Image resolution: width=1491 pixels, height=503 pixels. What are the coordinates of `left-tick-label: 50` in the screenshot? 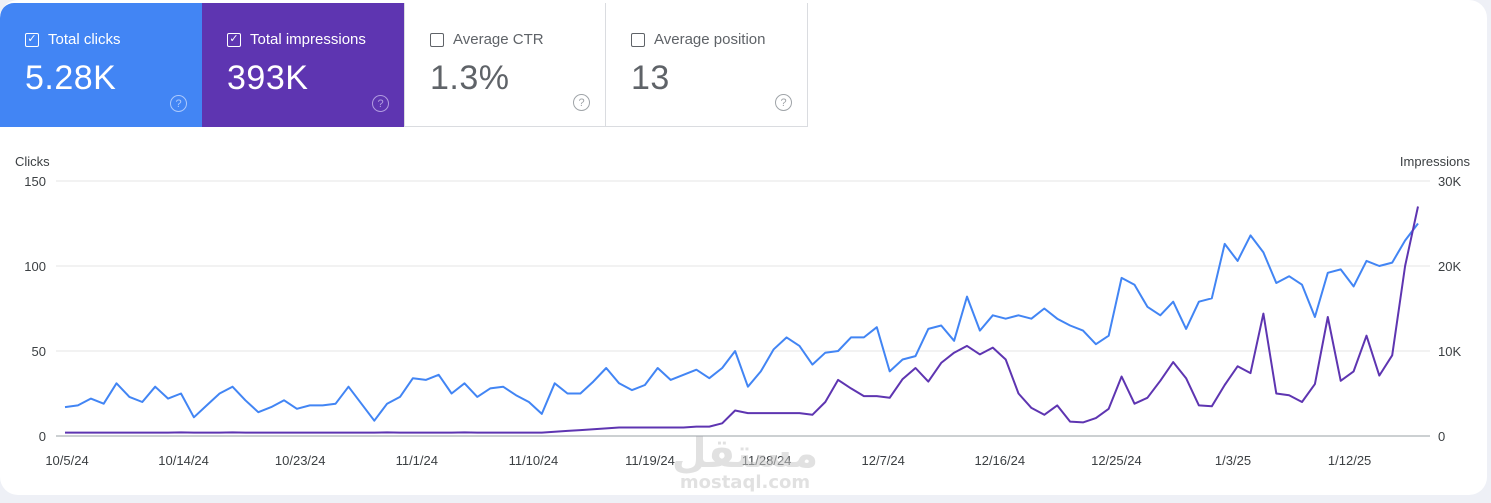 It's located at (39, 351).